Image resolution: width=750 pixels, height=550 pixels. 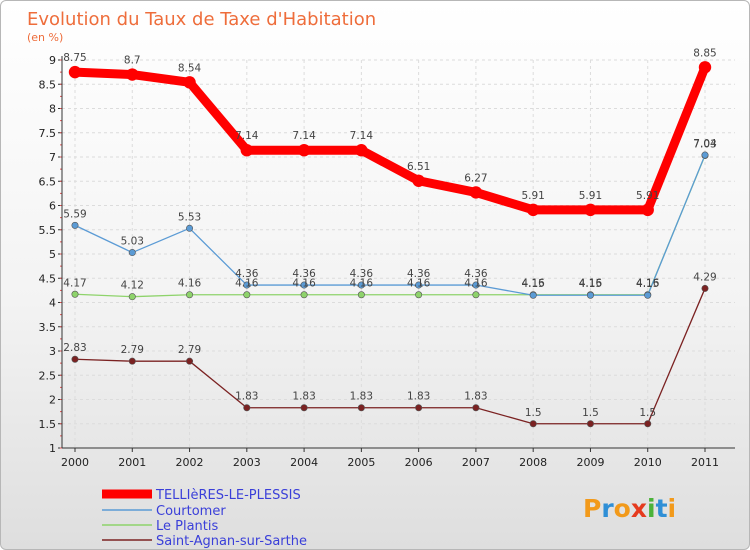 What do you see at coordinates (132, 462) in the screenshot?
I see `x-tick-label-1: 2001` at bounding box center [132, 462].